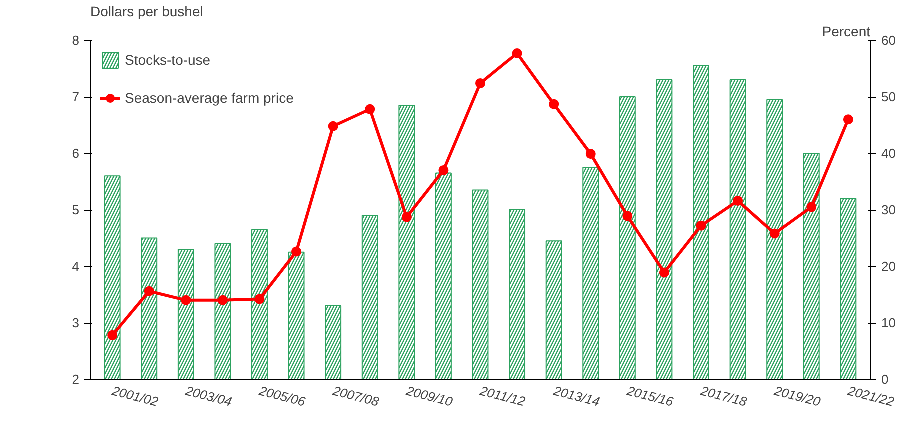 The height and width of the screenshot is (429, 920). Describe the element at coordinates (168, 60) in the screenshot. I see `legend-label: Stocks-to-use` at that location.